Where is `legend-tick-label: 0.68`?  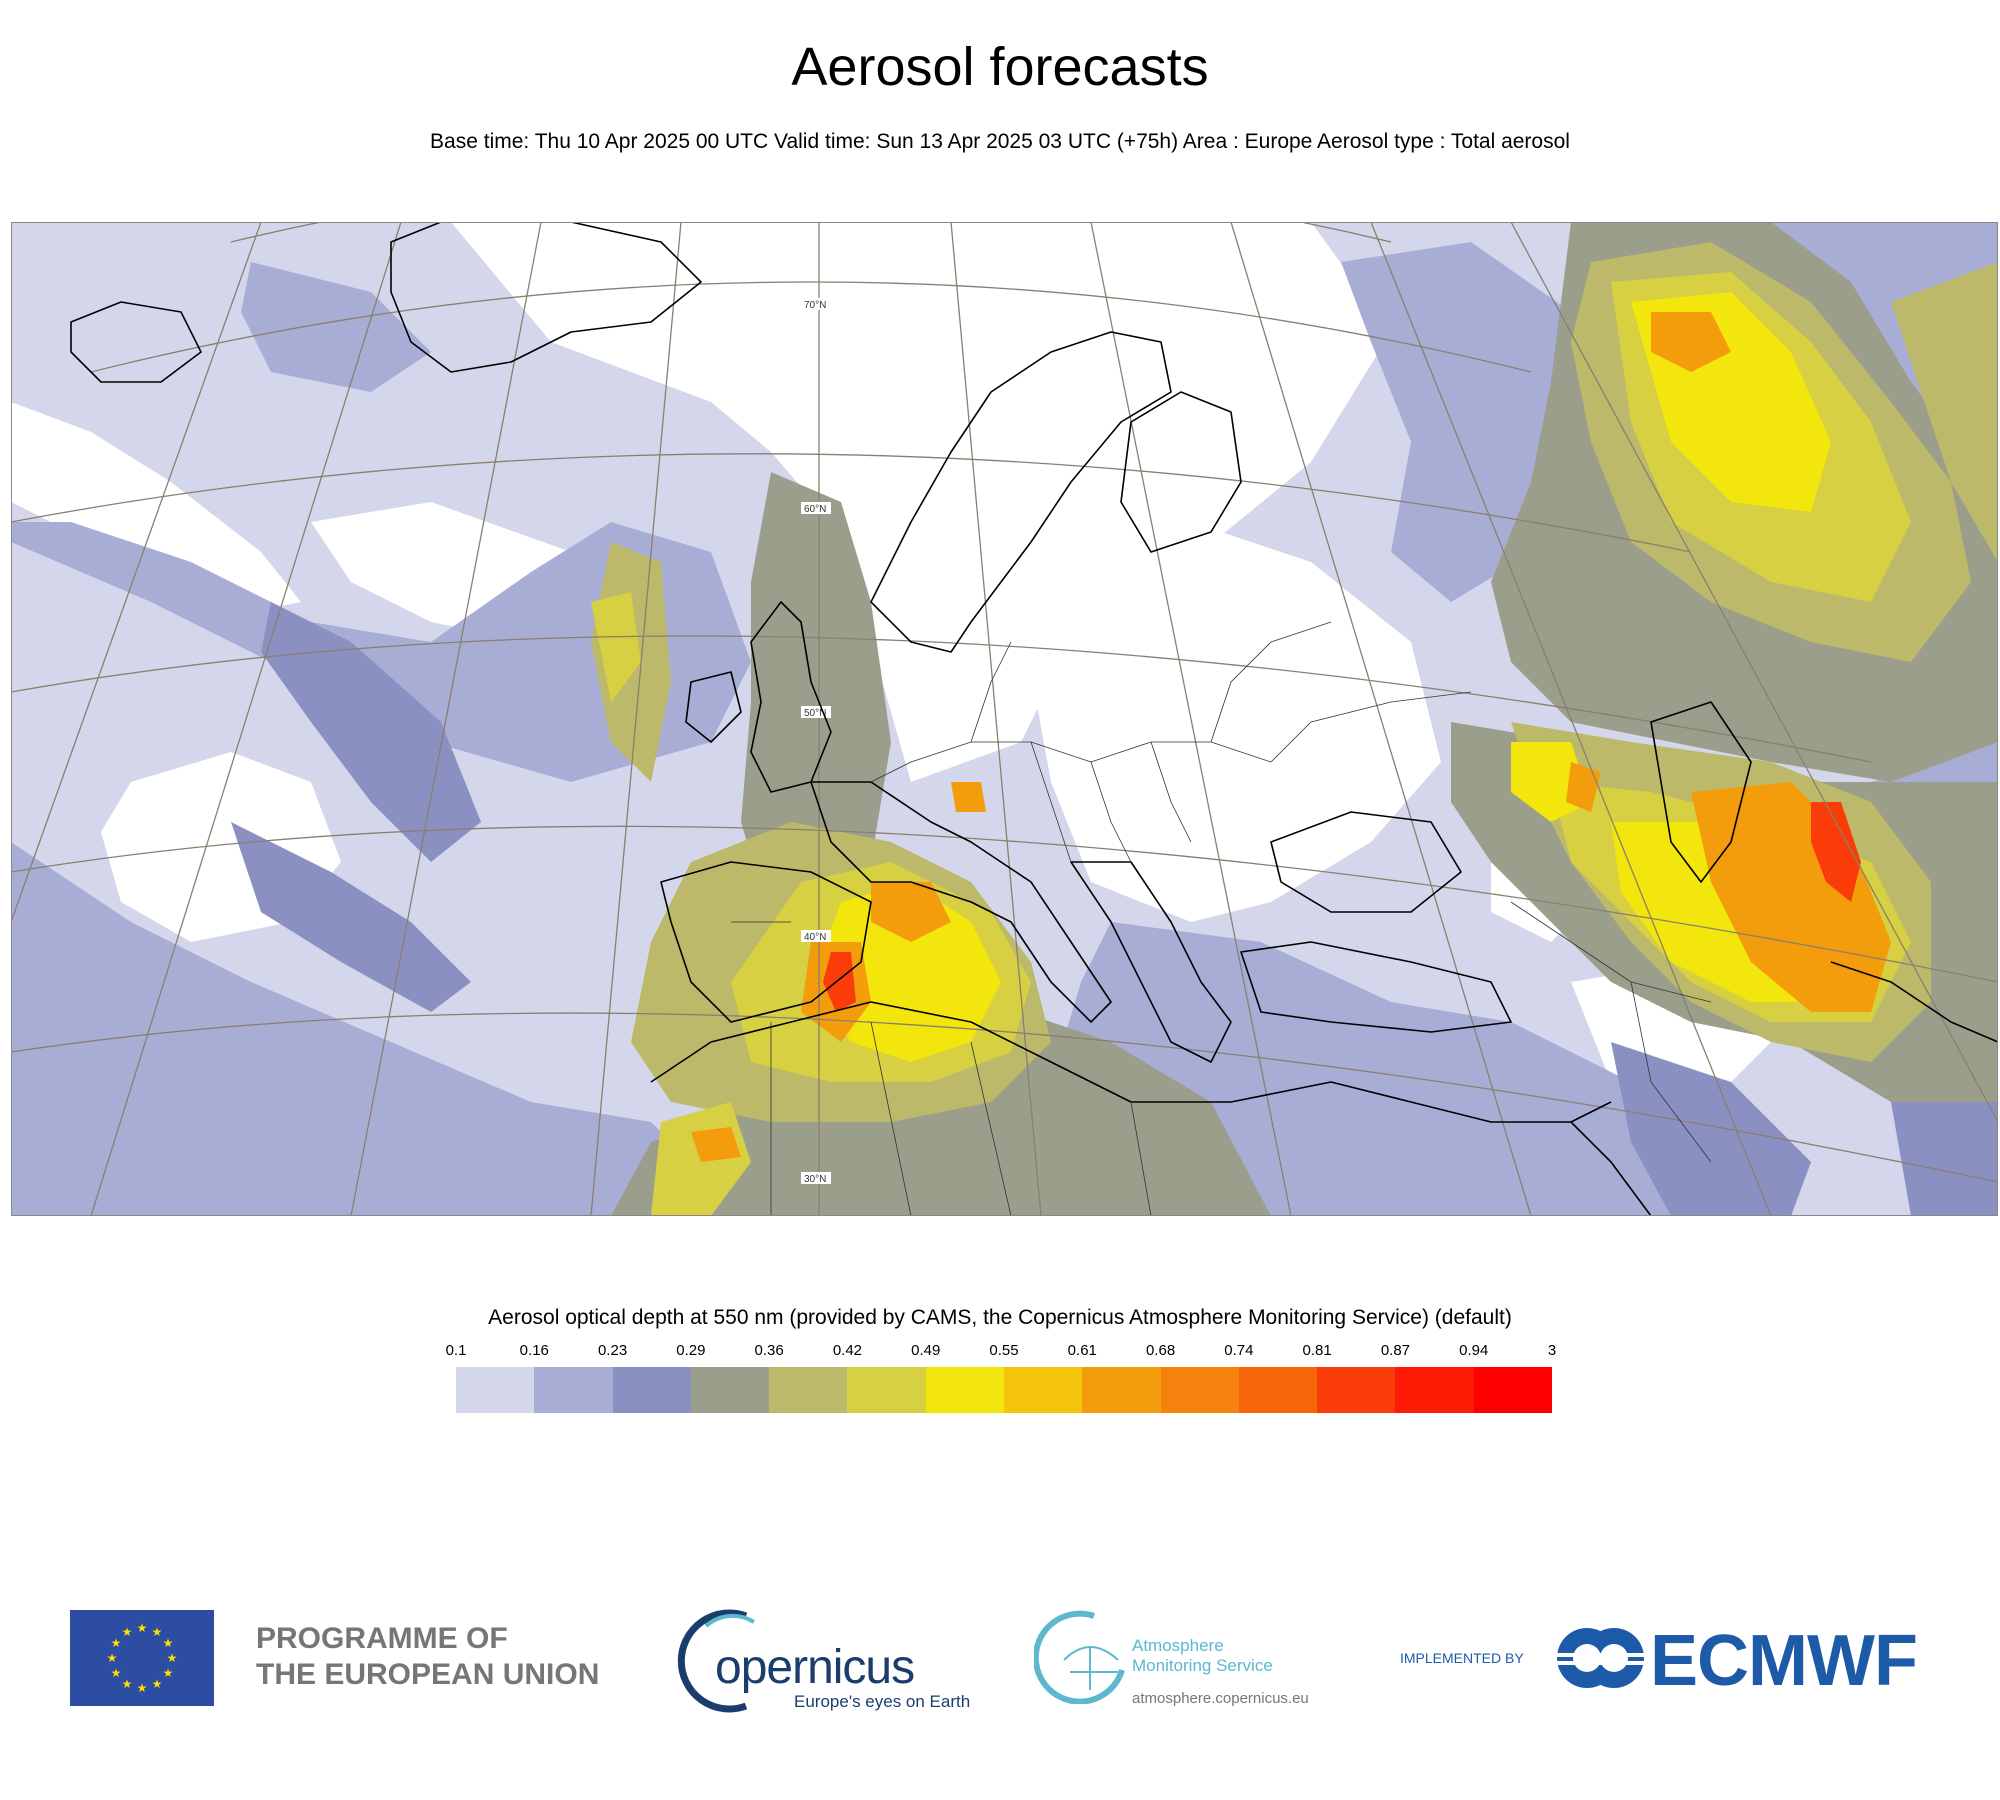
legend-tick-label: 0.68 is located at coordinates (1160, 1350).